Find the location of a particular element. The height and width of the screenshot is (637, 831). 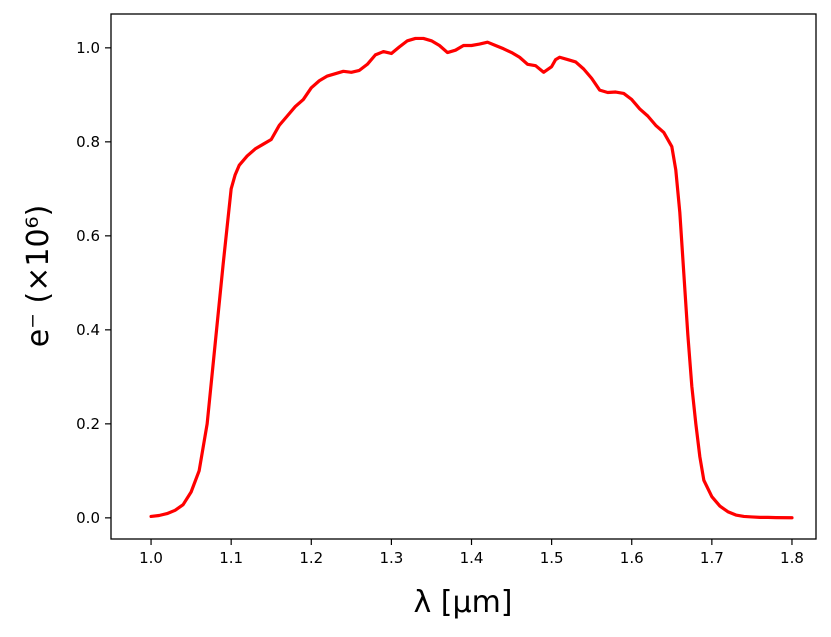

x-tick-label: 1.5 is located at coordinates (552, 558).